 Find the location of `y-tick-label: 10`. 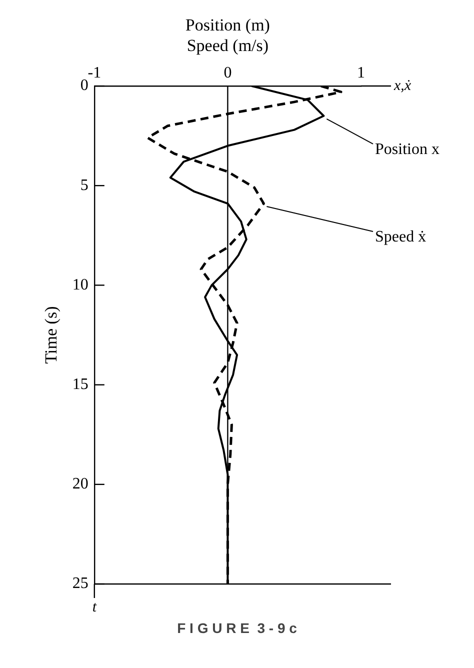

y-tick-label: 10 is located at coordinates (80, 285).